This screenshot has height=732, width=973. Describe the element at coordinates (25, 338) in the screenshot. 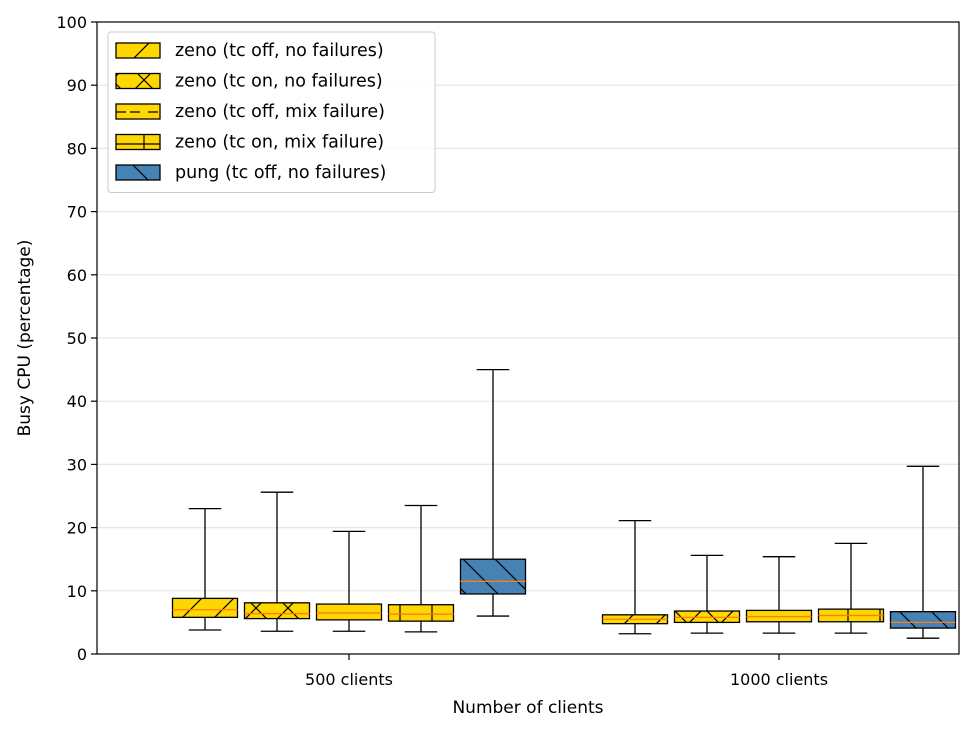

I see `y-axis-label: Busy CPU (percentage)` at that location.